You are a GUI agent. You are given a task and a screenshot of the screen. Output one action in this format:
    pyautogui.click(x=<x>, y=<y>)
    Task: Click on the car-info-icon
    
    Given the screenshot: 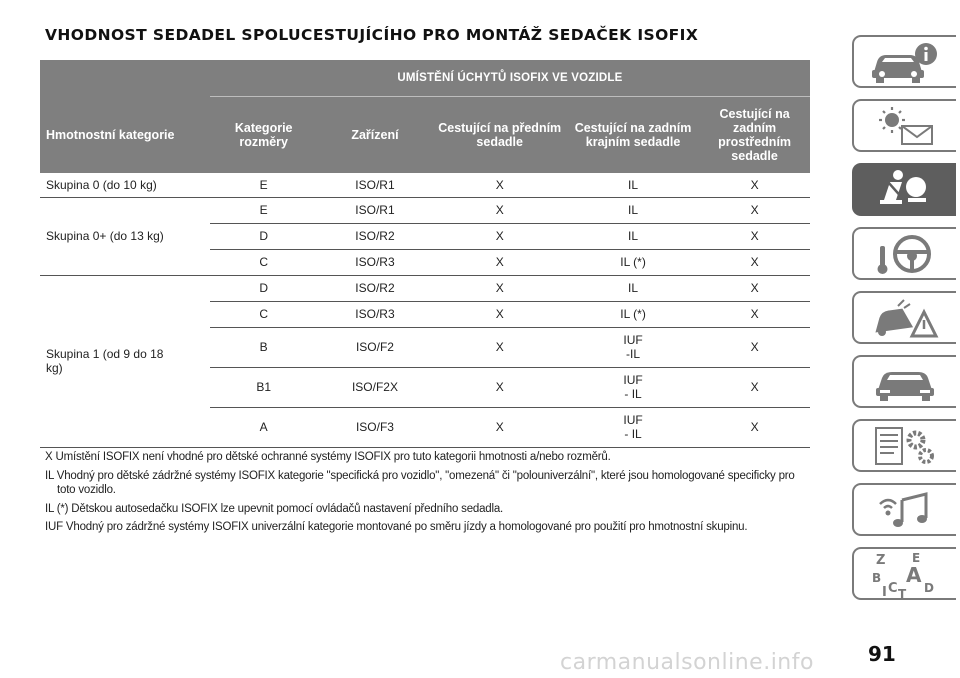 What is the action you would take?
    pyautogui.click(x=904, y=62)
    